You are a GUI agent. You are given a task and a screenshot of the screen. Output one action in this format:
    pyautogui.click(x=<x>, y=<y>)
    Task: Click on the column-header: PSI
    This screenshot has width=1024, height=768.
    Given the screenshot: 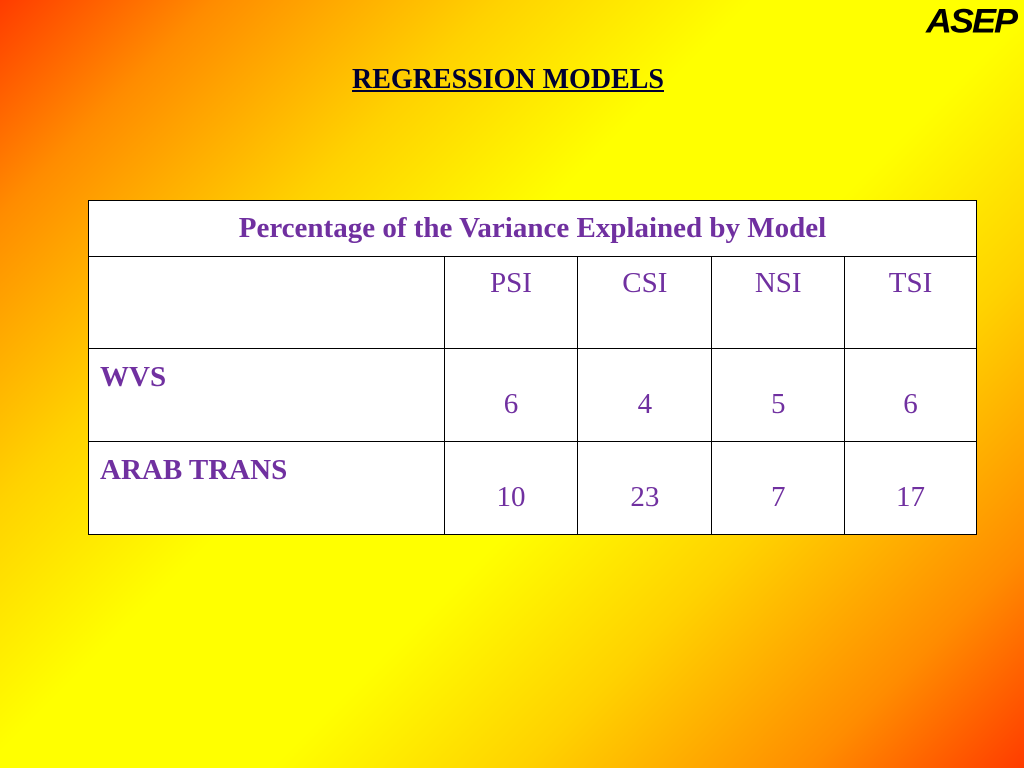 What is the action you would take?
    pyautogui.click(x=511, y=302)
    